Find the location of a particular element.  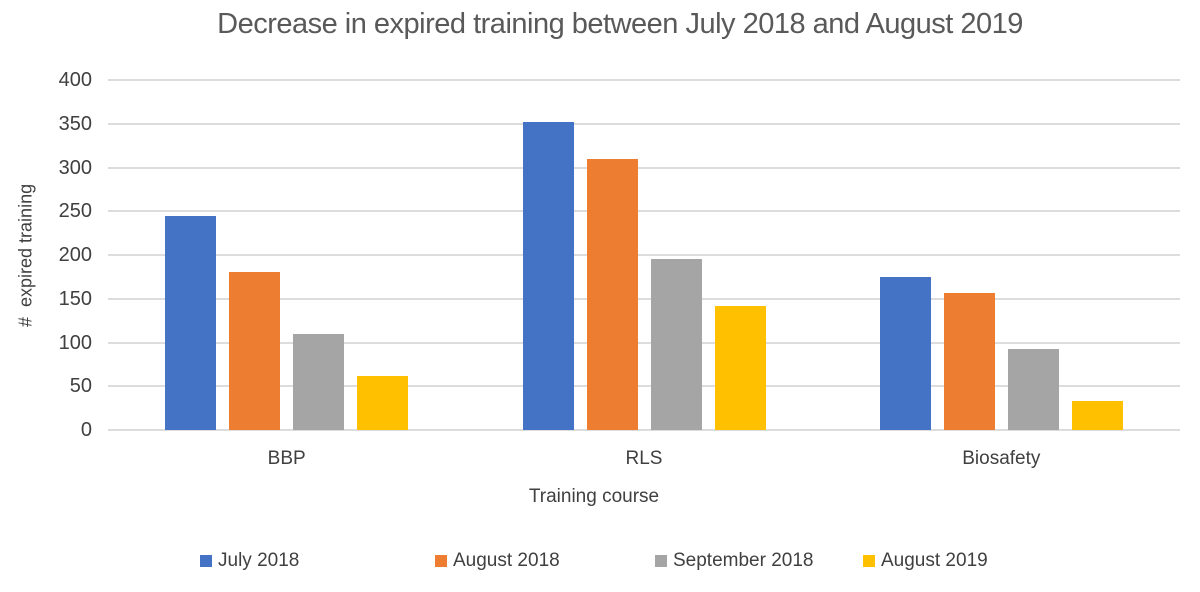

y-tick-label: 400 is located at coordinates (75, 80).